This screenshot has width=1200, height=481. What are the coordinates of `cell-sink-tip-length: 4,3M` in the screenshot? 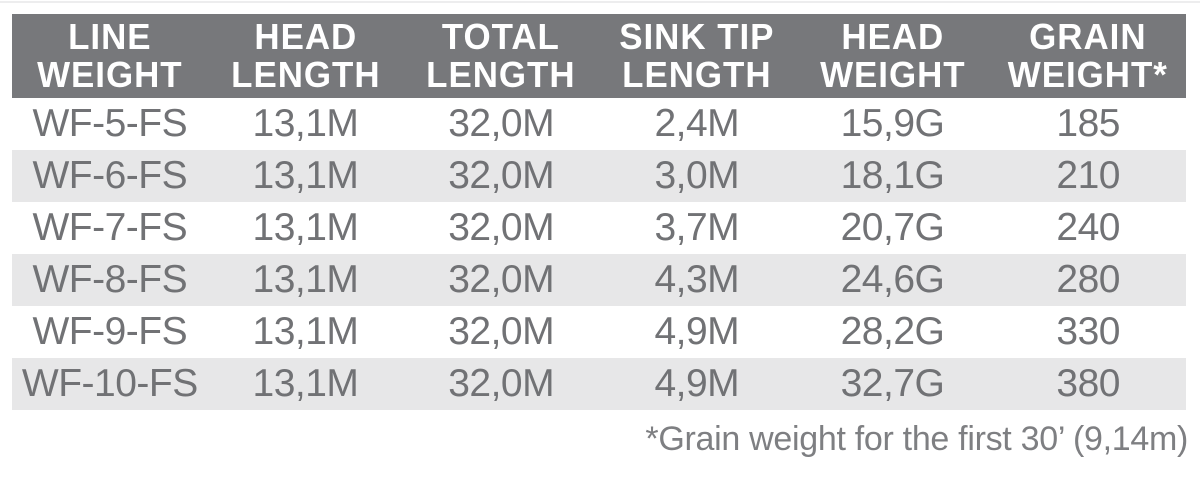 It's located at (697, 279).